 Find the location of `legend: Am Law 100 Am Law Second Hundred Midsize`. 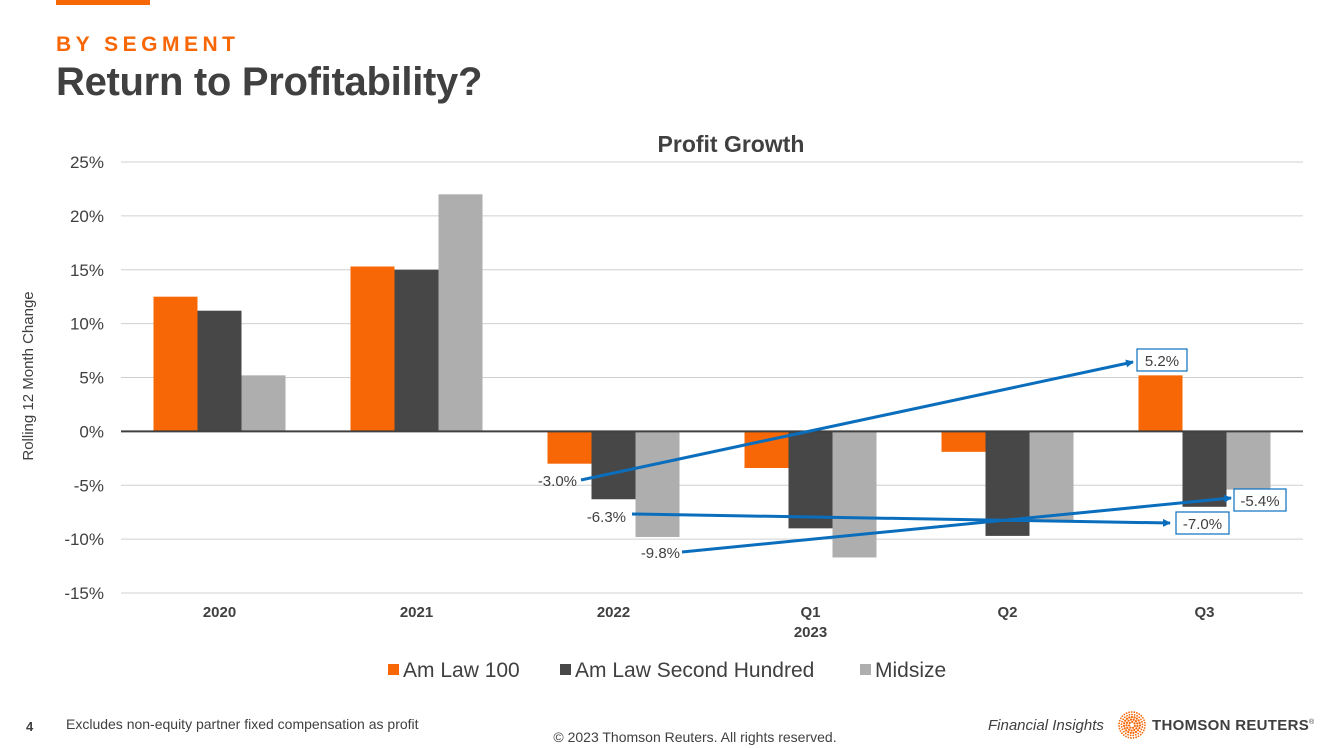

legend: Am Law 100 Am Law Second Hundred Midsize is located at coordinates (667, 670).